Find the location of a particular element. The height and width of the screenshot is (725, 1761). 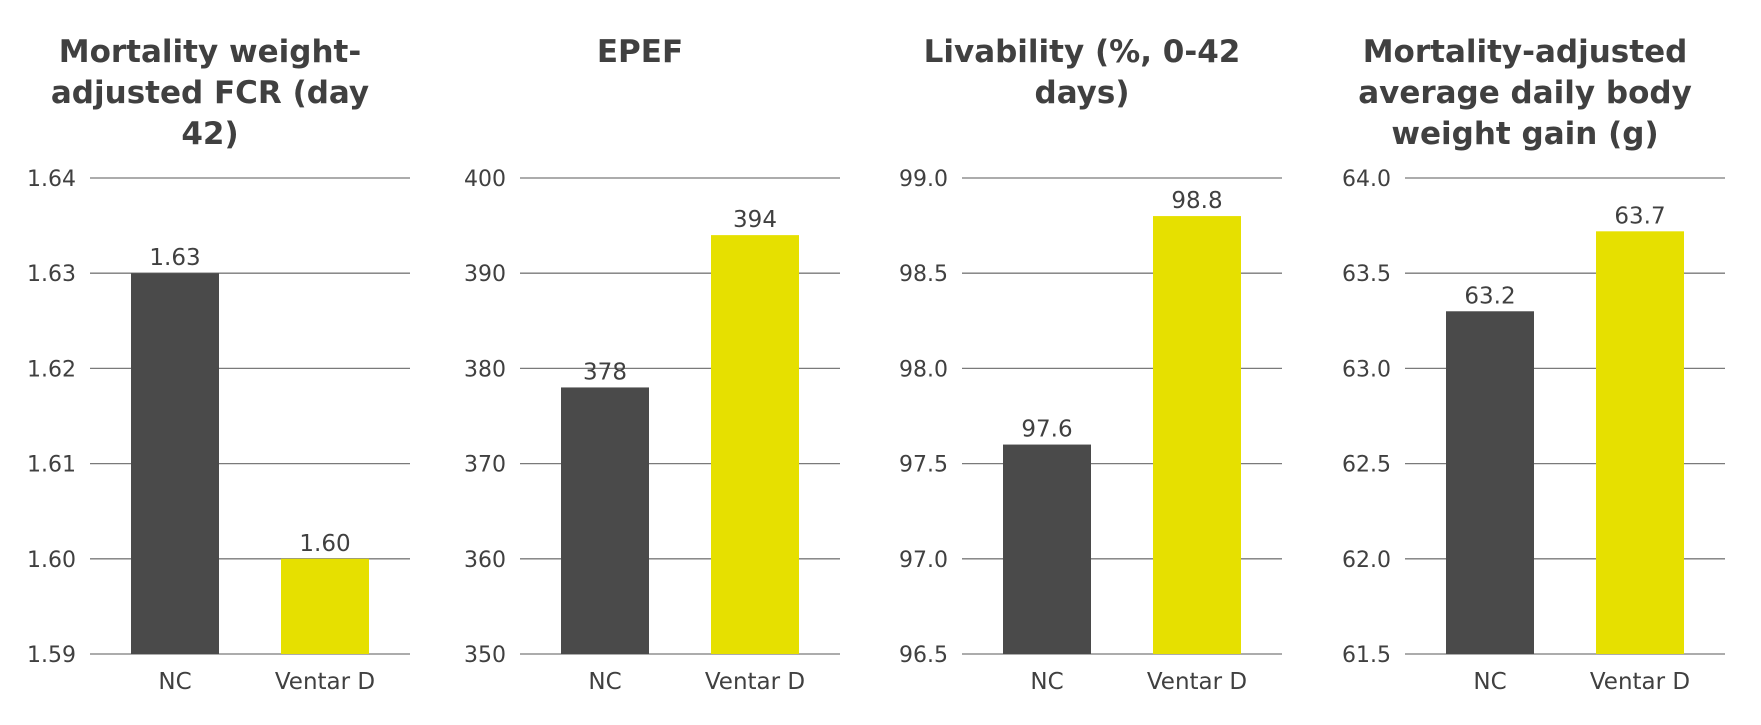

y-tick-label: 61.5 is located at coordinates (1366, 655).